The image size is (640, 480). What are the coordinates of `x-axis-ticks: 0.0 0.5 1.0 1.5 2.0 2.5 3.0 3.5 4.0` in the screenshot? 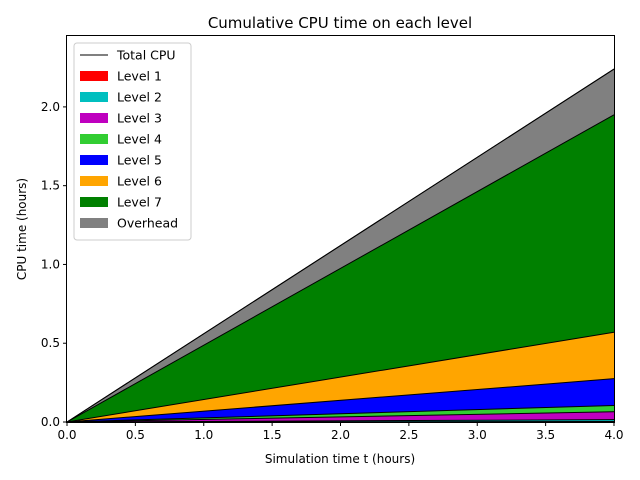 It's located at (340, 432).